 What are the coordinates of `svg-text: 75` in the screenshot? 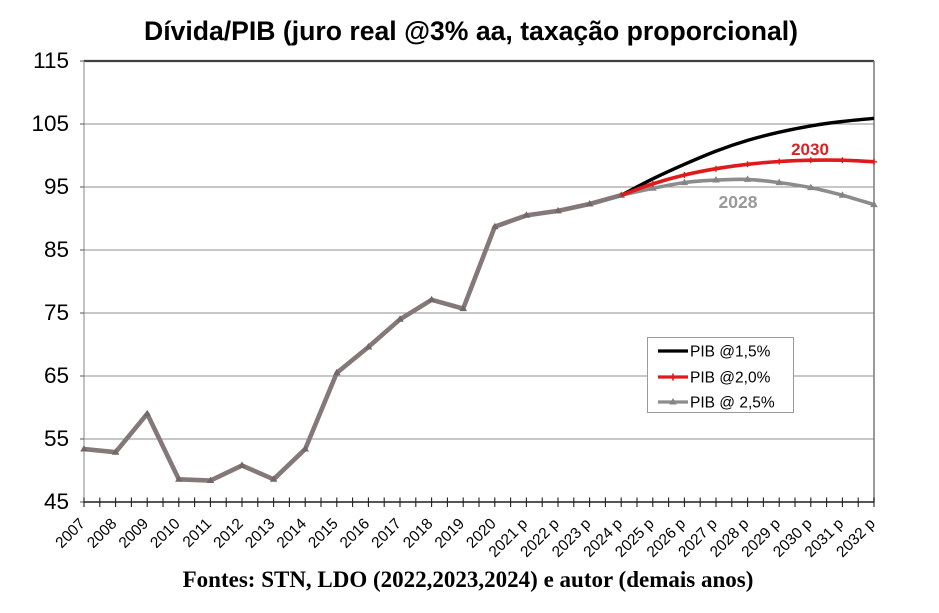 It's located at (56, 312).